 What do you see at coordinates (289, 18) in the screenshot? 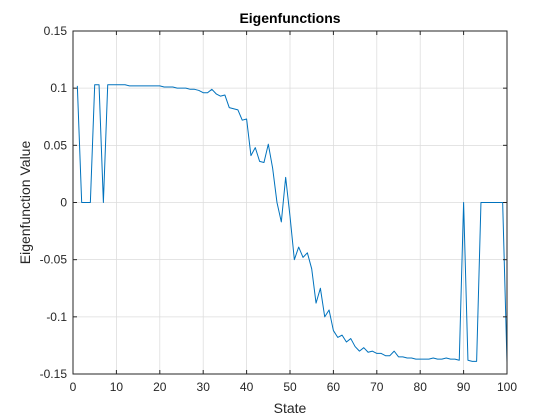
I see `chart-title: Eigenfunctions` at bounding box center [289, 18].